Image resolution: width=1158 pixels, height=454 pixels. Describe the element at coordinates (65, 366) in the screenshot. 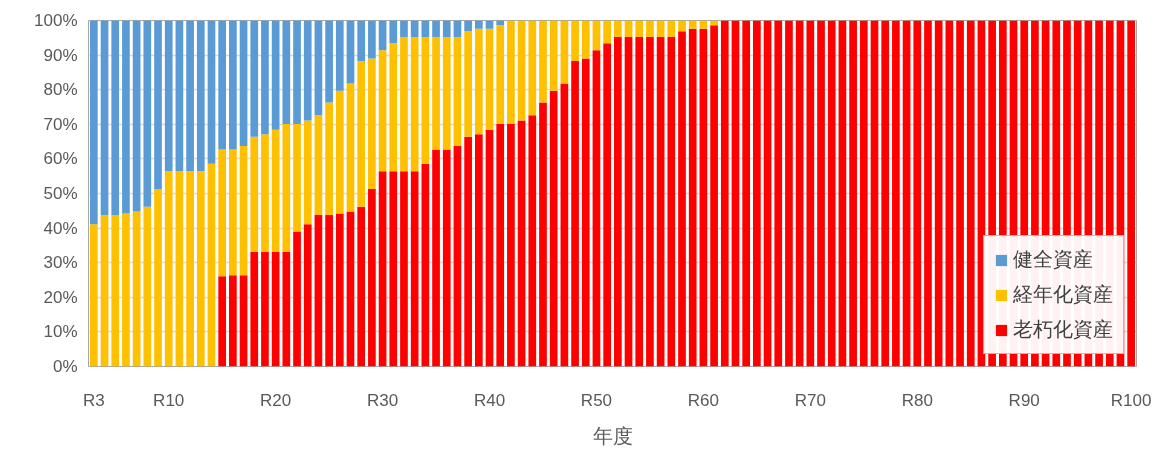

I see `y-tick-label: 0%` at that location.